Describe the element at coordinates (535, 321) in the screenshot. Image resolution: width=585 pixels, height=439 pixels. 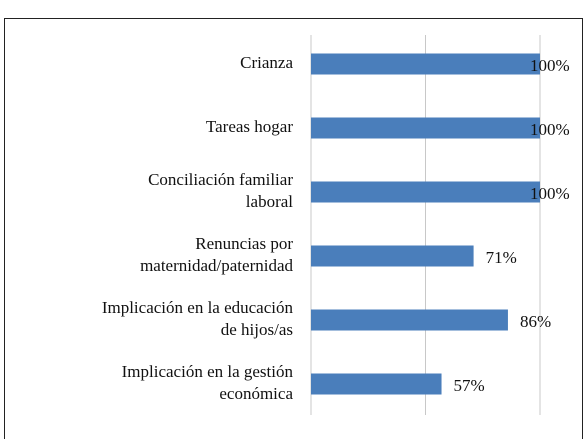
I see `value-label: 86%` at that location.